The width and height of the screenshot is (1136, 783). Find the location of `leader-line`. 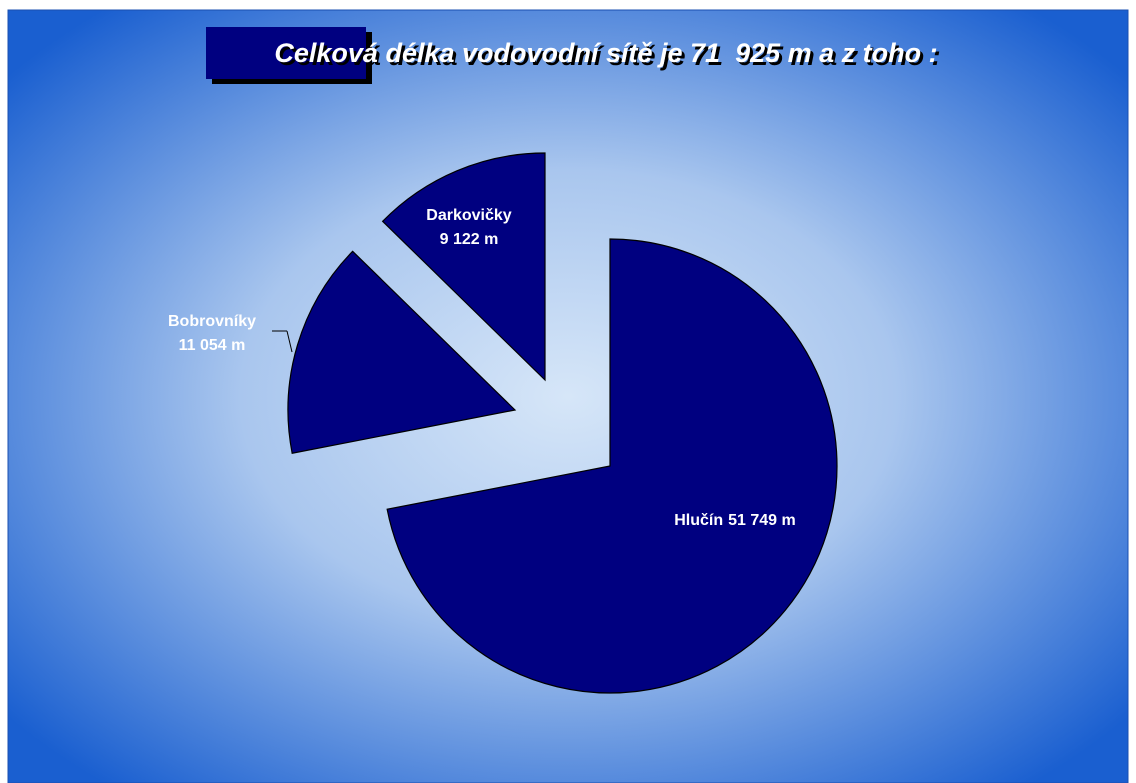

leader-line is located at coordinates (289, 341).